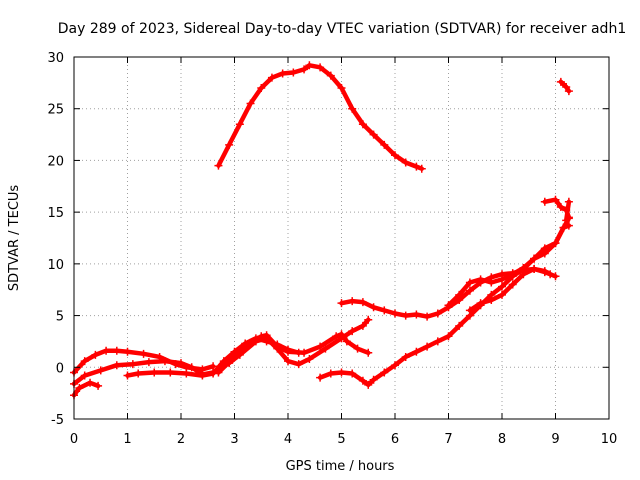 The width and height of the screenshot is (640, 480). I want to click on y-tick-label: 0, so click(60, 368).